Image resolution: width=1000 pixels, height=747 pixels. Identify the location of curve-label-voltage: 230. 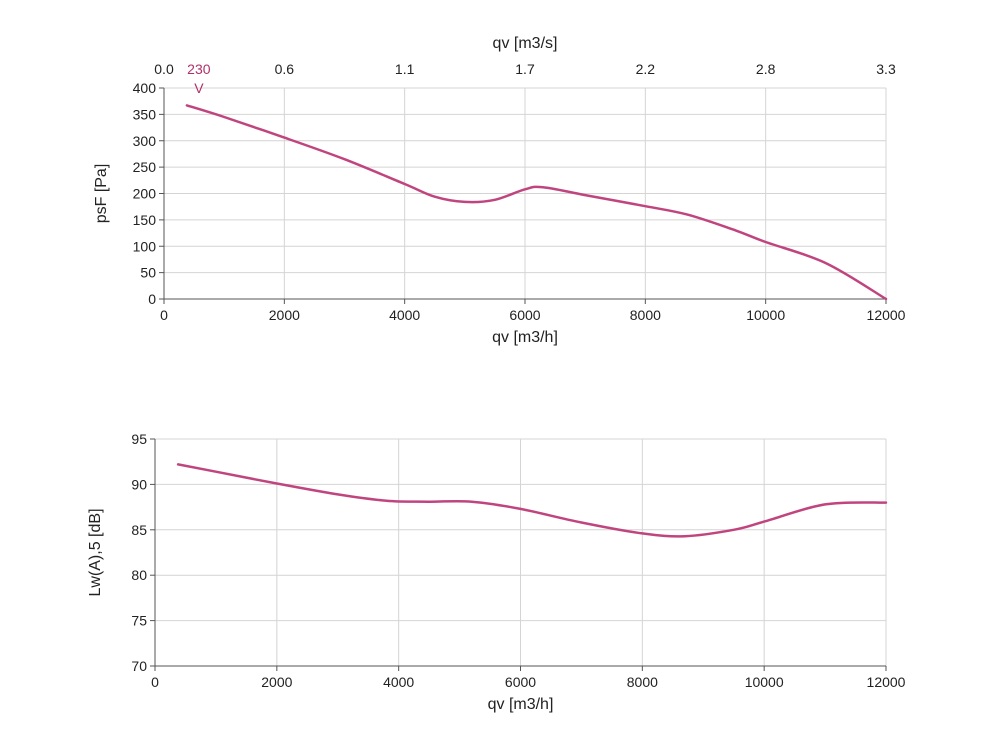
(199, 69).